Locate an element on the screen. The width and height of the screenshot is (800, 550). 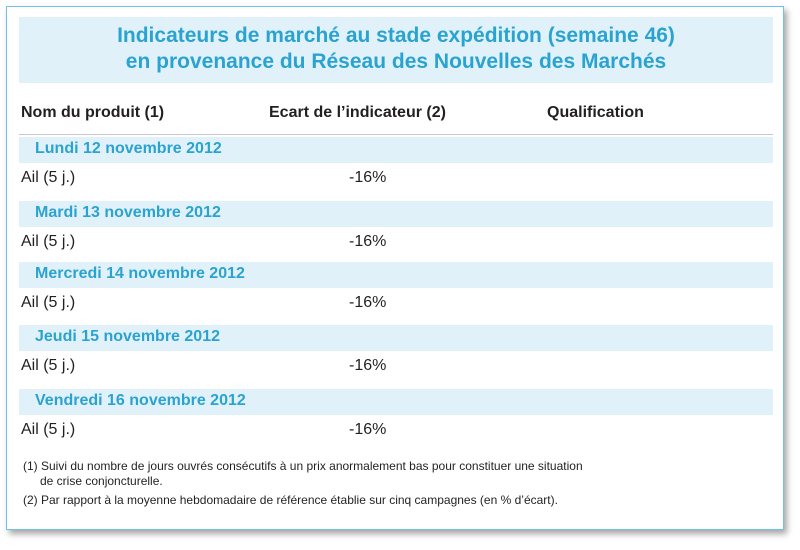
footnote-1-line-2: de crise conjoncturelle. is located at coordinates (101, 481).